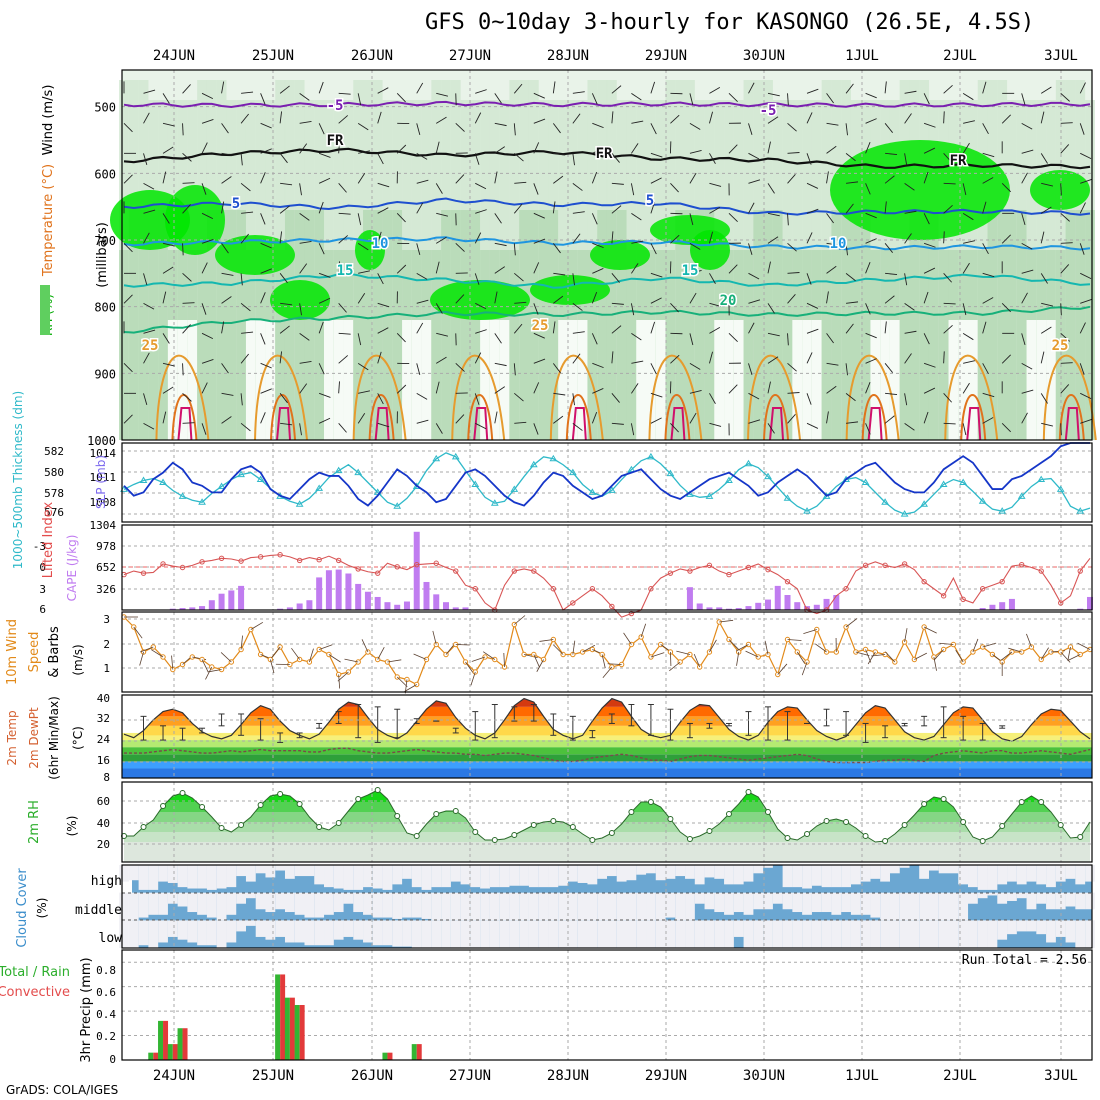 The image size is (1100, 1100). What do you see at coordinates (273, 56) in the screenshot?
I see `date-top-label: 25JUN` at bounding box center [273, 56].